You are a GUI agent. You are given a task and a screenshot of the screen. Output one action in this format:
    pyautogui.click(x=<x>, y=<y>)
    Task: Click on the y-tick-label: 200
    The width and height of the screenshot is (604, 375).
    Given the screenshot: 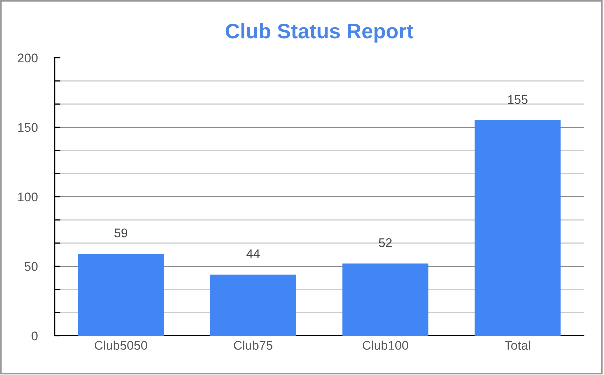 What is the action you would take?
    pyautogui.click(x=28, y=58)
    